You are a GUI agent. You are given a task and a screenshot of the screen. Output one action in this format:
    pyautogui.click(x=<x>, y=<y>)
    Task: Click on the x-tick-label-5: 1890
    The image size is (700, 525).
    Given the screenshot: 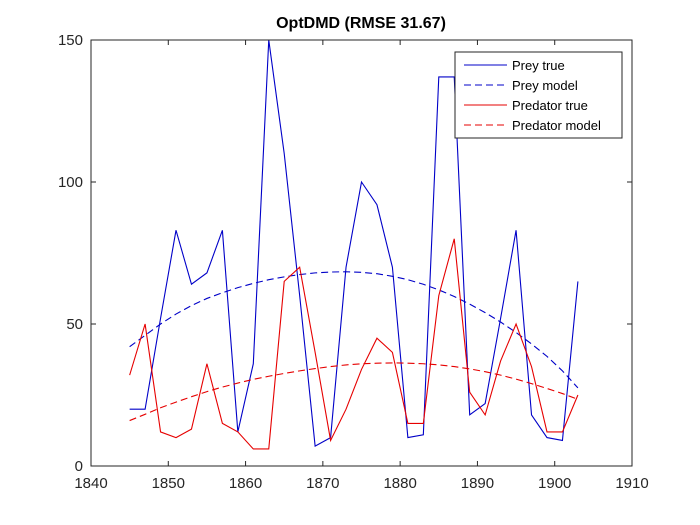 What is the action you would take?
    pyautogui.click(x=477, y=483)
    